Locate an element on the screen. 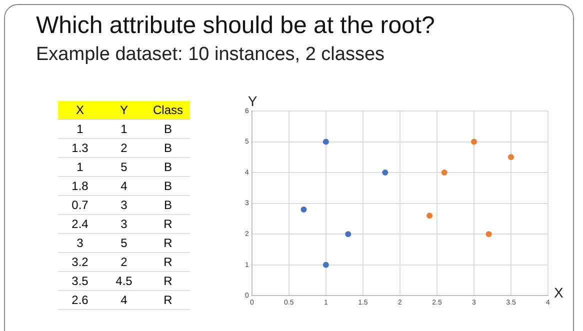 Image resolution: width=583 pixels, height=331 pixels. text: 1.8 is located at coordinates (80, 186).